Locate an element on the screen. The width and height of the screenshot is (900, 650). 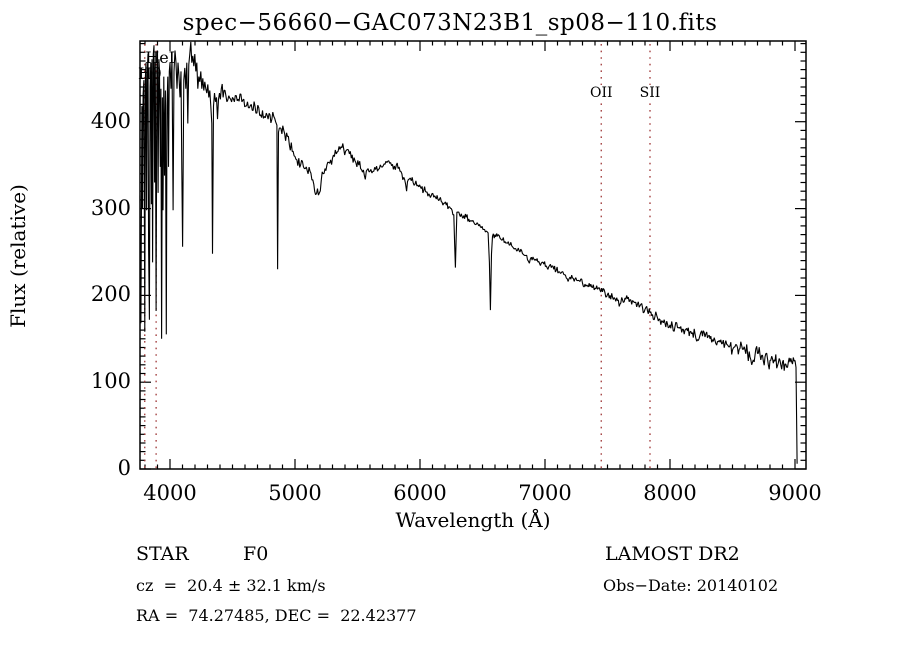
spectral-line-label-hθ: Hθ is located at coordinates (149, 73).